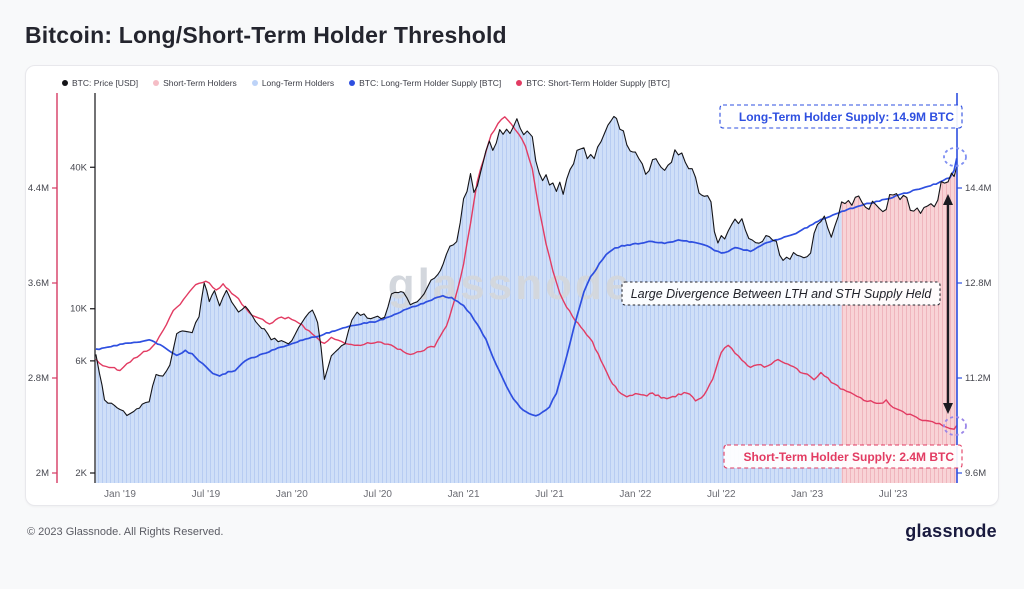 The image size is (1024, 589). What do you see at coordinates (849, 457) in the screenshot?
I see `sth-supply-annotation-text: Short-Term Holder Supply: 2.4M BTC` at bounding box center [849, 457].